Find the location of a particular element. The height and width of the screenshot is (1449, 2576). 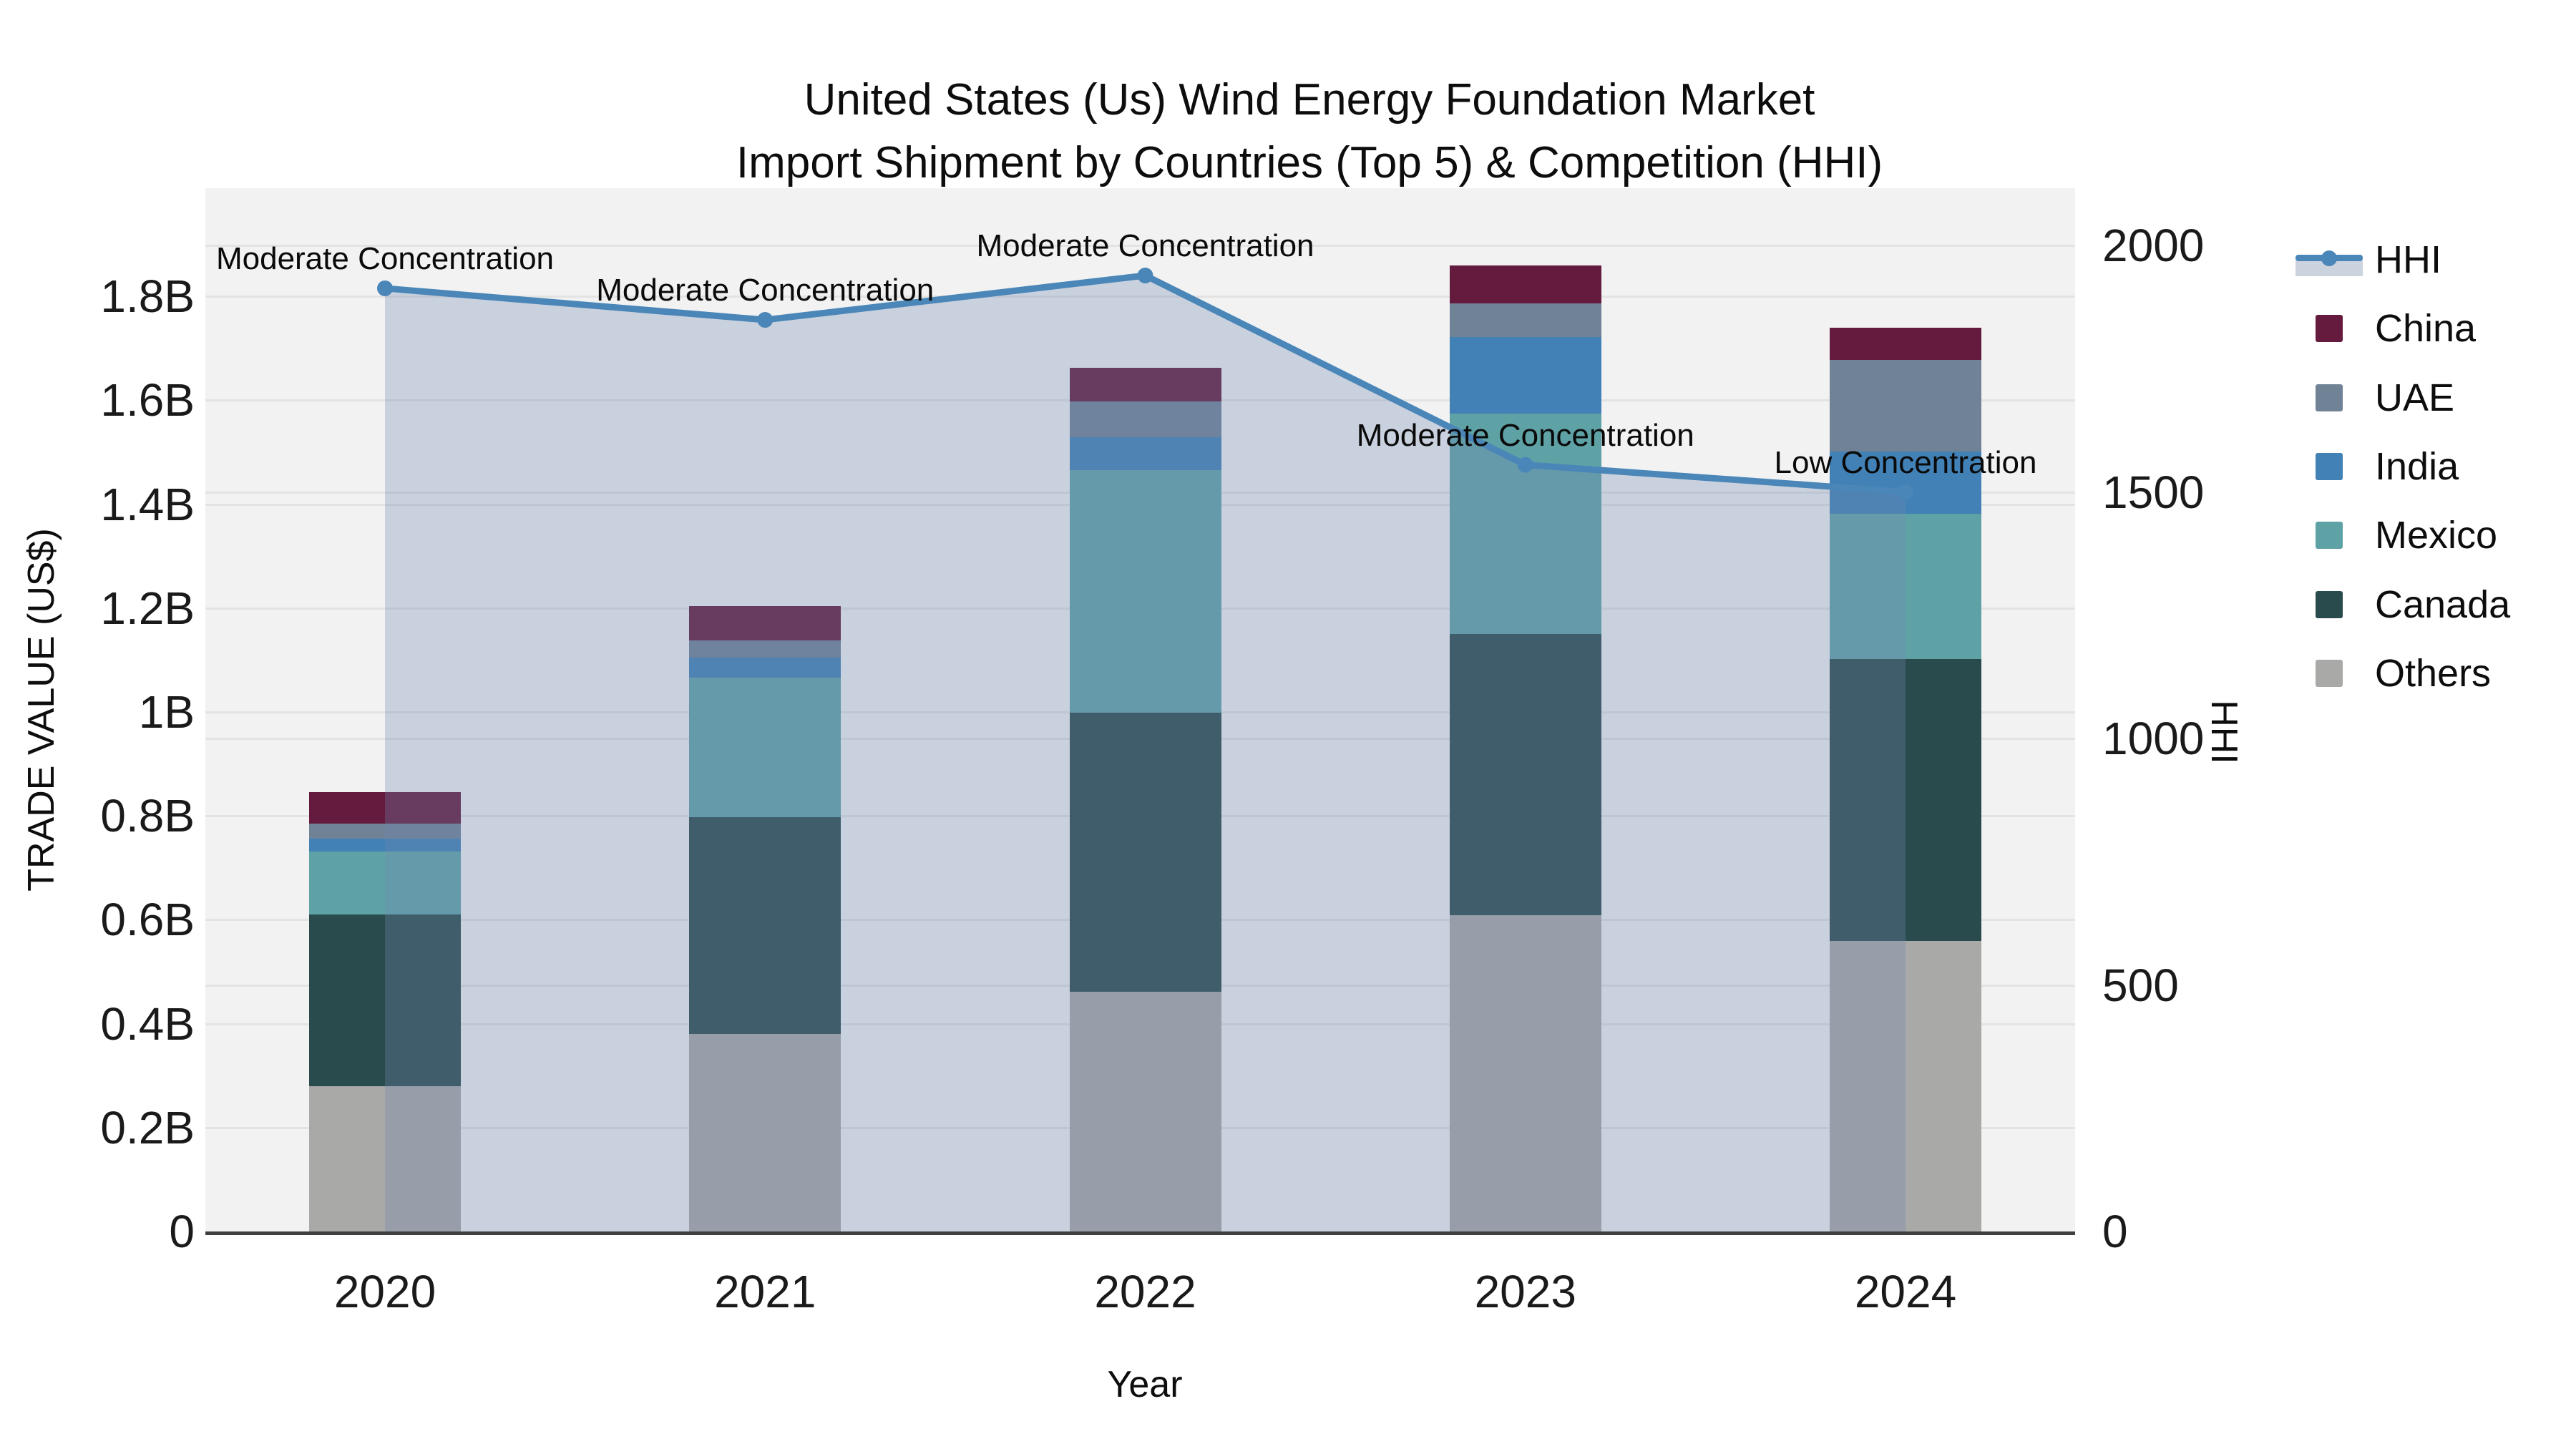

y-tick-left-1.4B: 1.4B is located at coordinates (147, 504).